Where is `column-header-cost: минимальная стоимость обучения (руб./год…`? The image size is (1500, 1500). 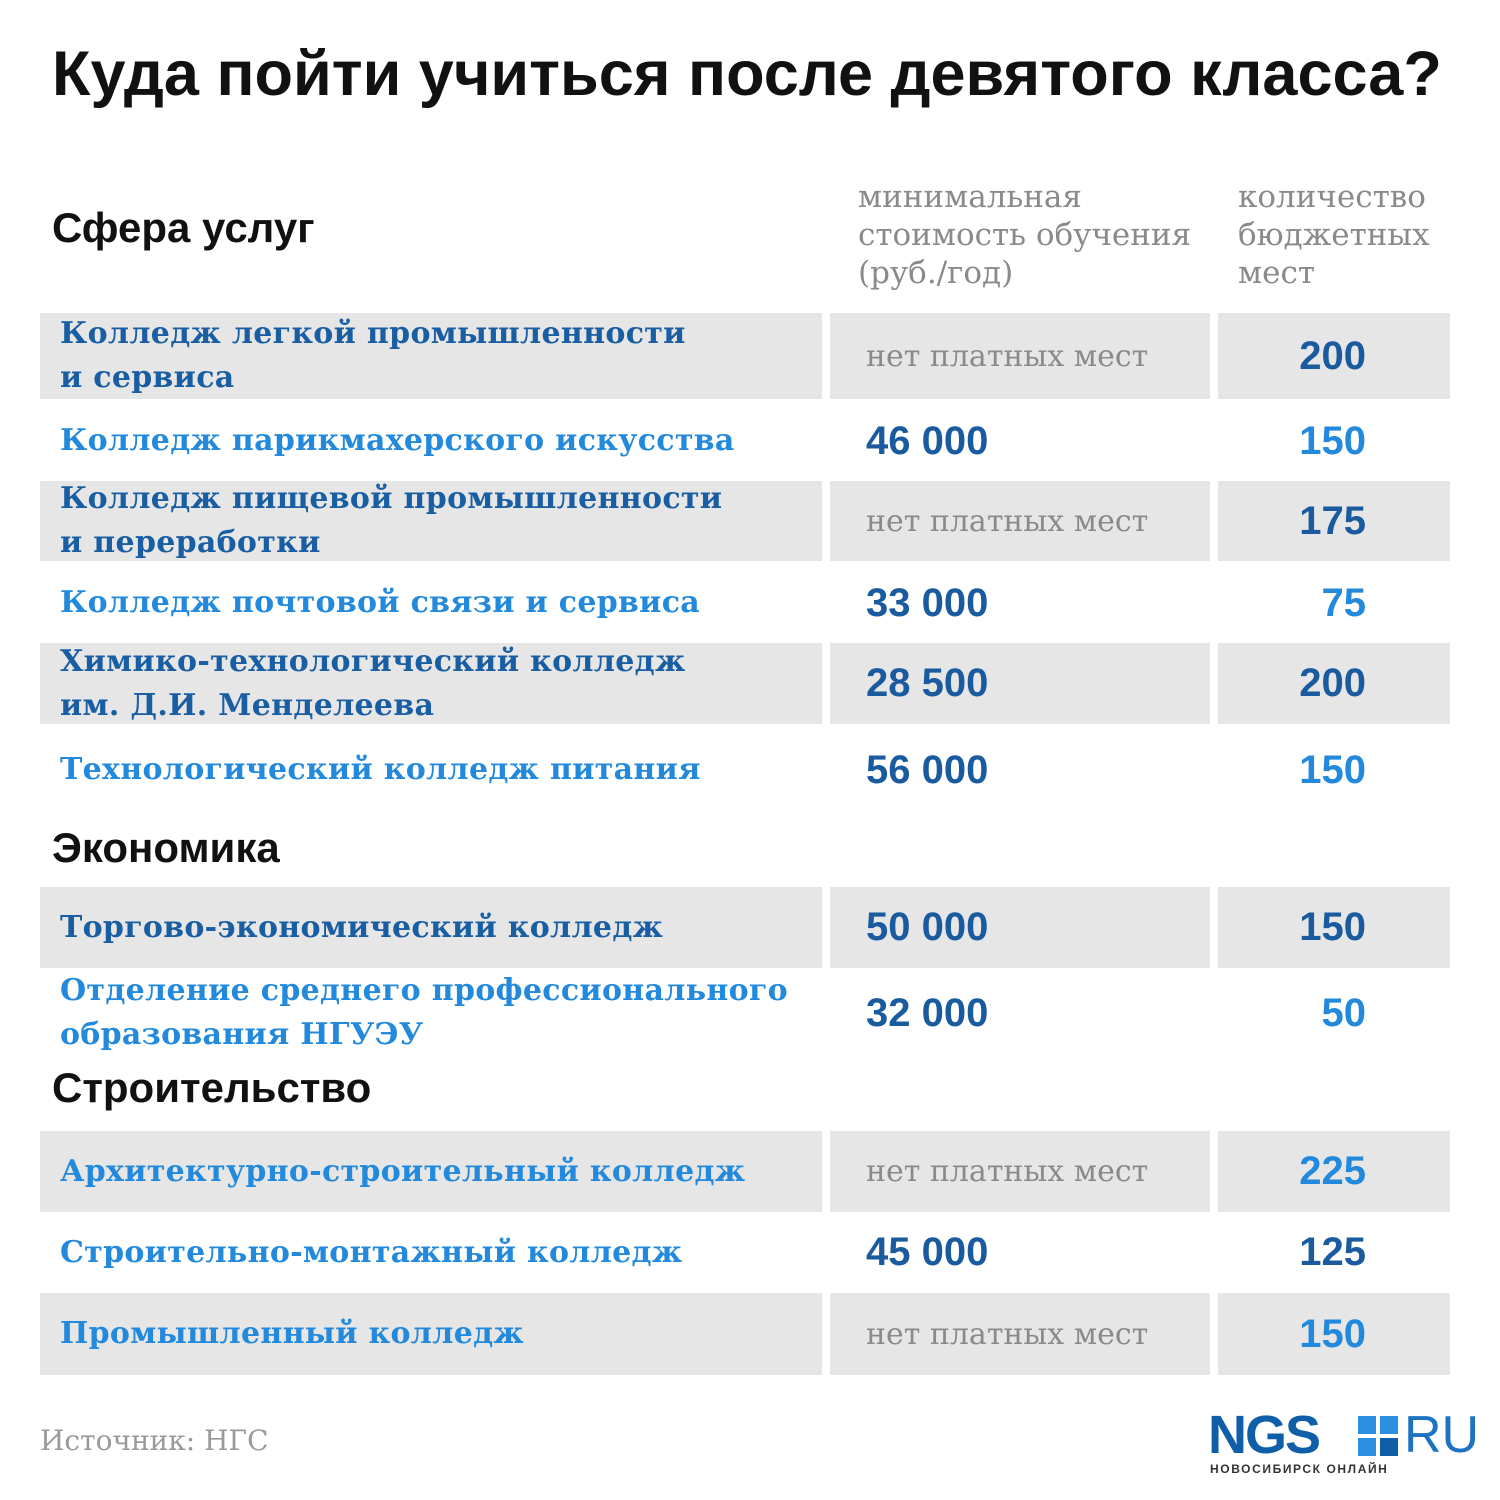 column-header-cost: минимальная стоимость обучения (руб./год… is located at coordinates (1025, 235).